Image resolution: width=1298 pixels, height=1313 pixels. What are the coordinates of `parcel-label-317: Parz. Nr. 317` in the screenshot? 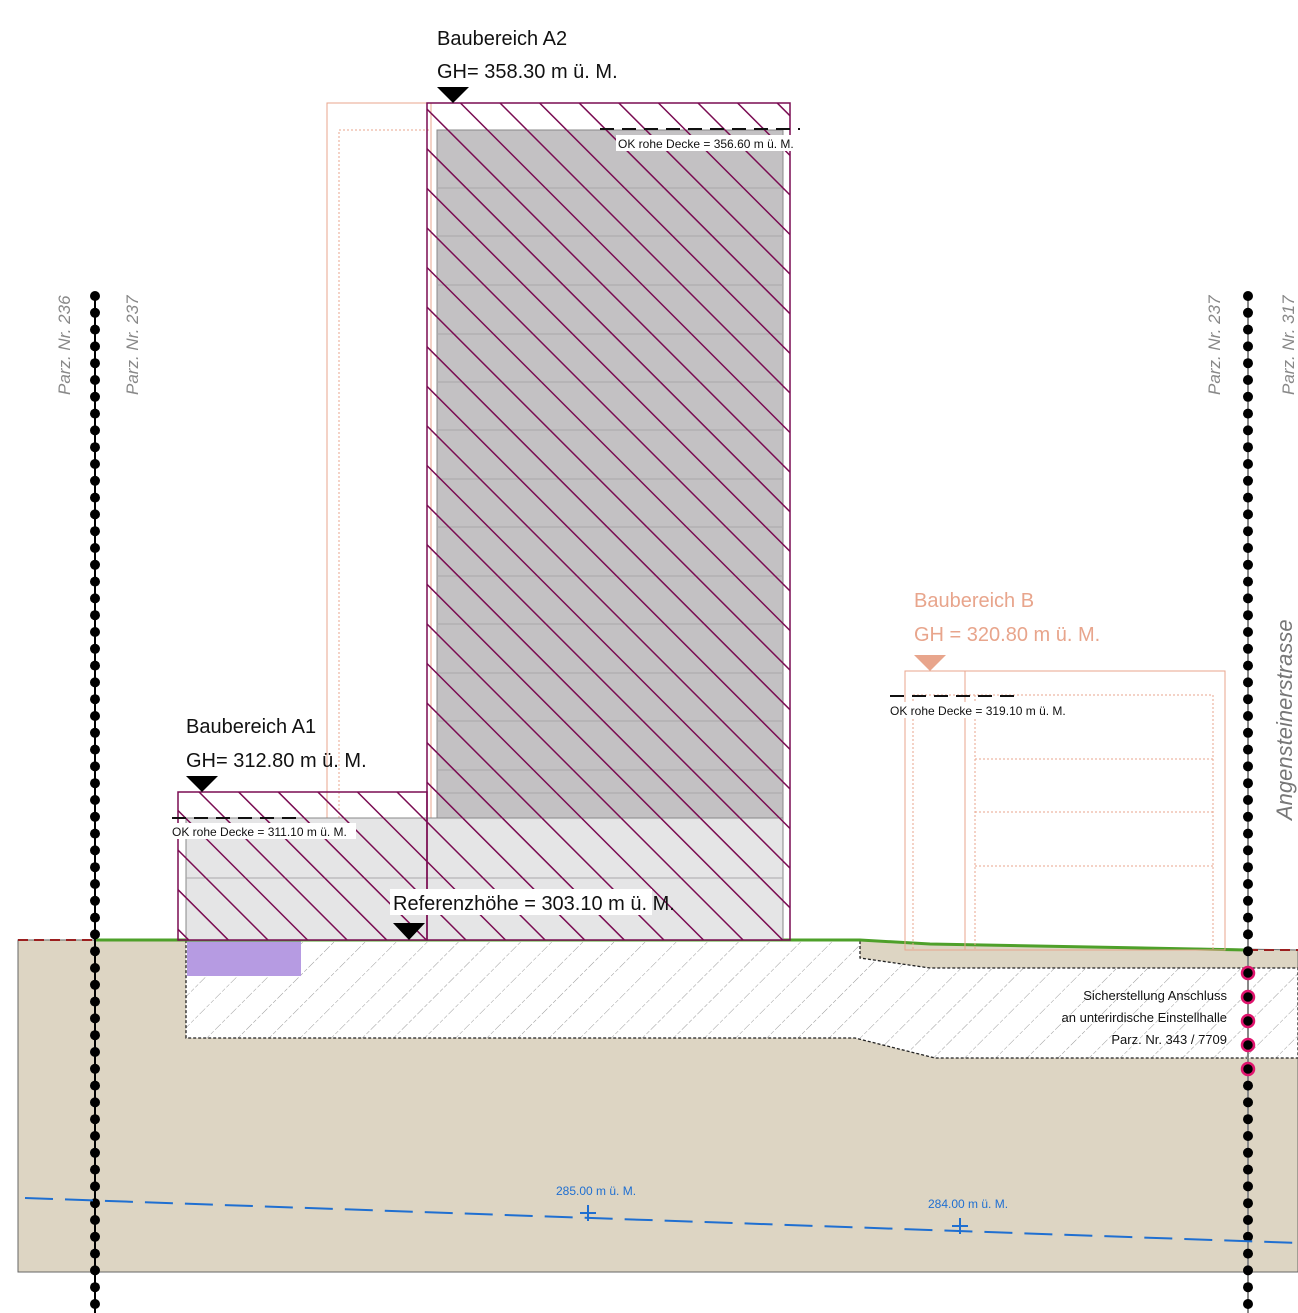 It's located at (1288, 345).